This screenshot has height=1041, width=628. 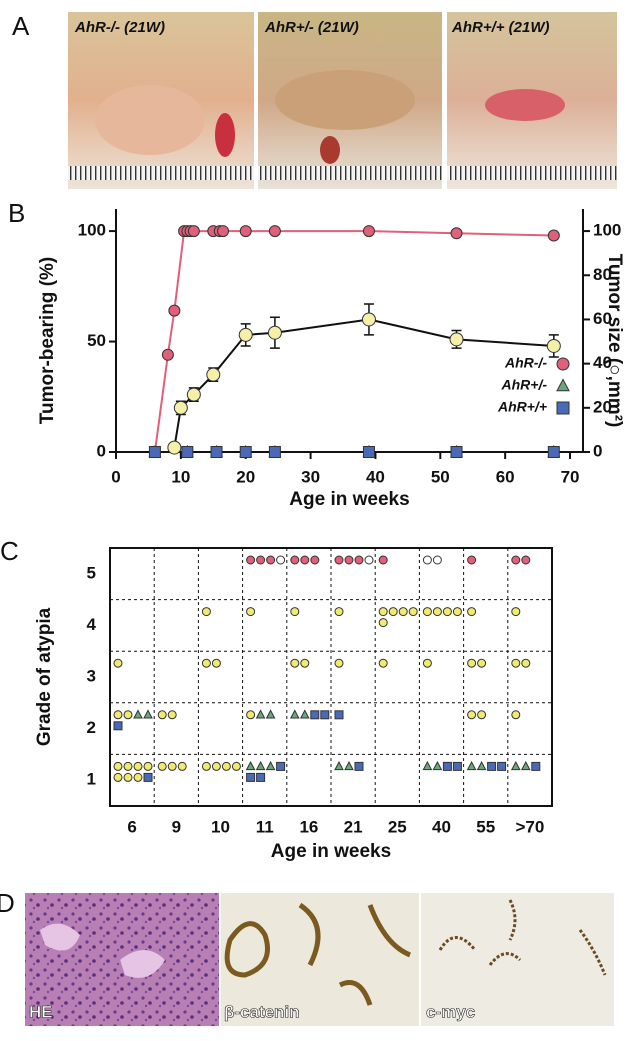 I want to click on tissue, so click(x=150, y=120).